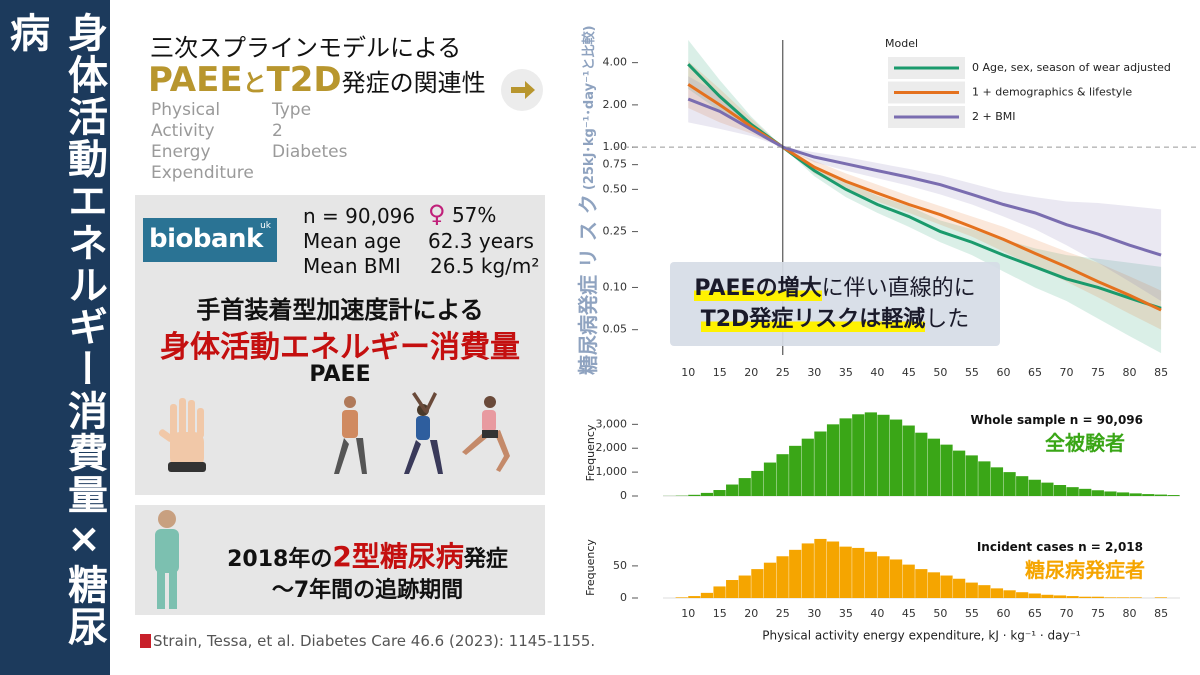 The height and width of the screenshot is (675, 1200). What do you see at coordinates (720, 613) in the screenshot?
I see `x-tick-label: 15` at bounding box center [720, 613].